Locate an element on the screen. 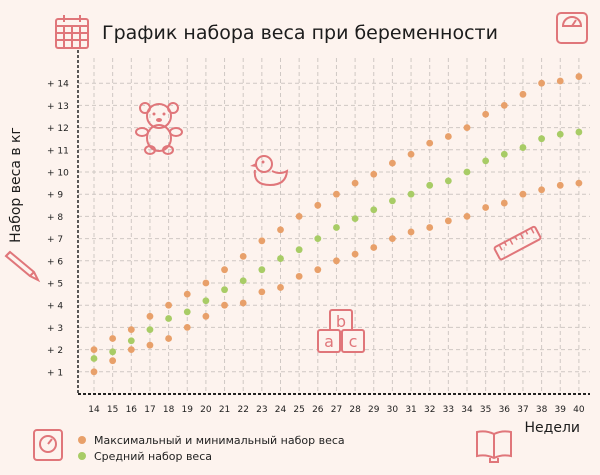  x-tick-label: 22 is located at coordinates (242, 410).